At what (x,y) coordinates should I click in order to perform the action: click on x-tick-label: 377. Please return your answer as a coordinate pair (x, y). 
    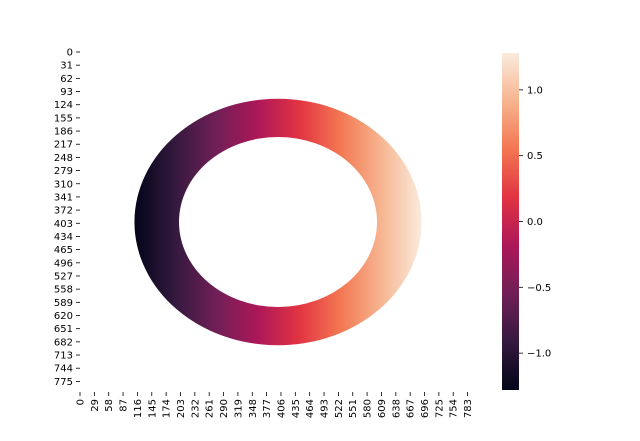
    Looking at the image, I should click on (267, 408).